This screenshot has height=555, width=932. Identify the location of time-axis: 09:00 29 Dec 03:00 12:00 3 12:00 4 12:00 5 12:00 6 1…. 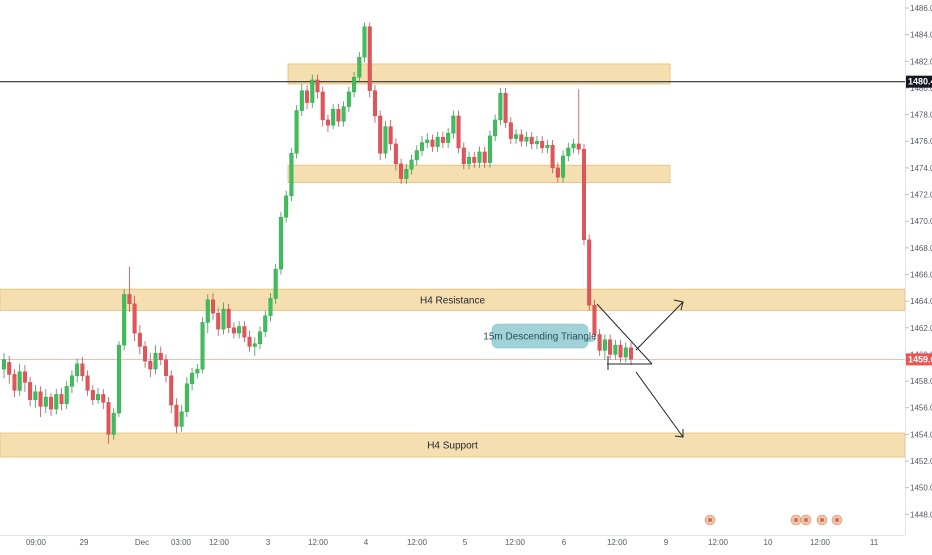
(452, 542).